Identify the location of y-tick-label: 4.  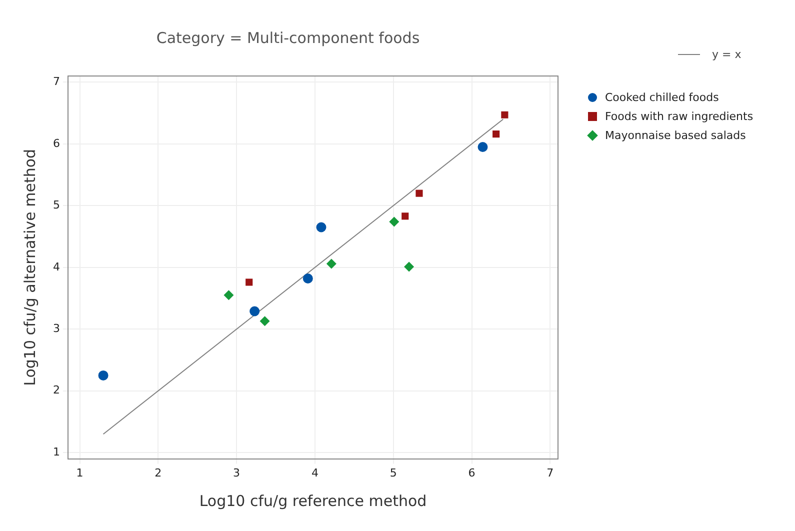
(56, 267).